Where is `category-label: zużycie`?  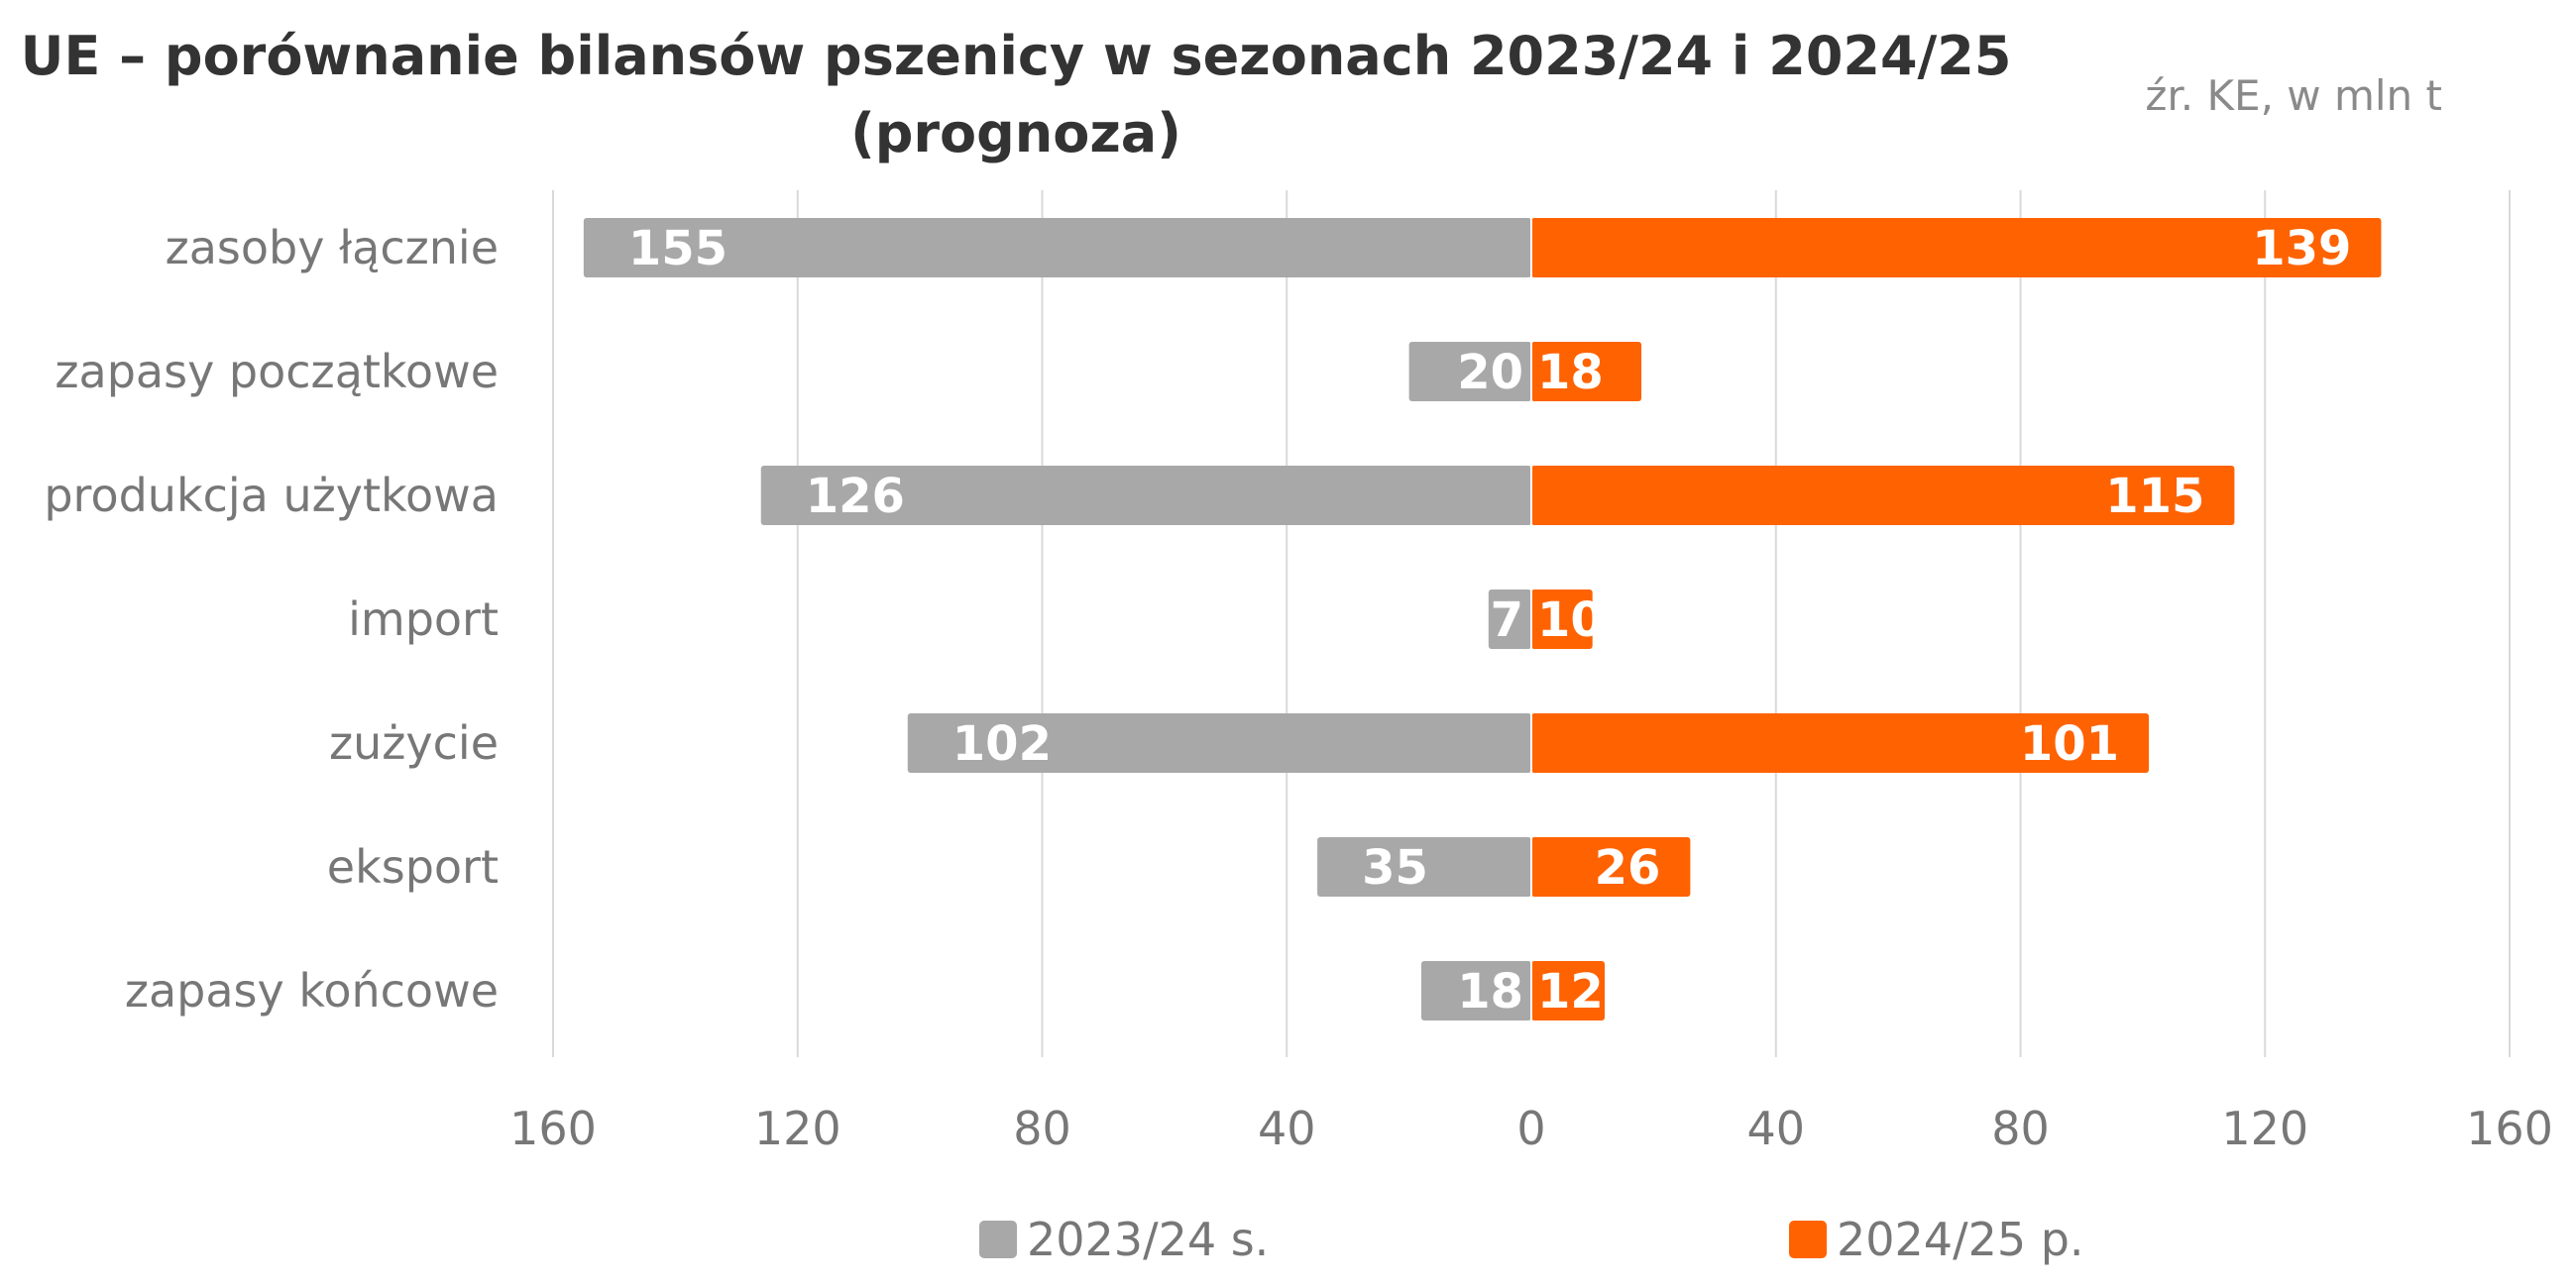 category-label: zużycie is located at coordinates (414, 743).